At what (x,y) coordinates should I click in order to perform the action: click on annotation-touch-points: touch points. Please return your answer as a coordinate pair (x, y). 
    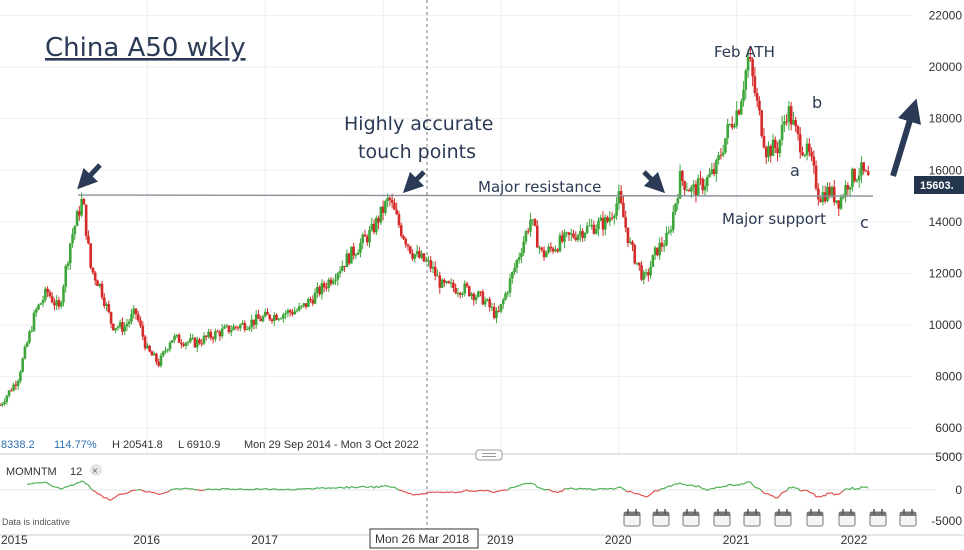
    Looking at the image, I should click on (417, 152).